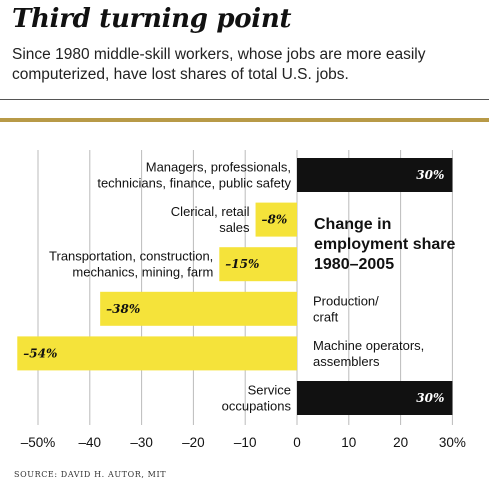 Image resolution: width=489 pixels, height=504 pixels. Describe the element at coordinates (40, 353) in the screenshot. I see `value-label: –54%` at that location.